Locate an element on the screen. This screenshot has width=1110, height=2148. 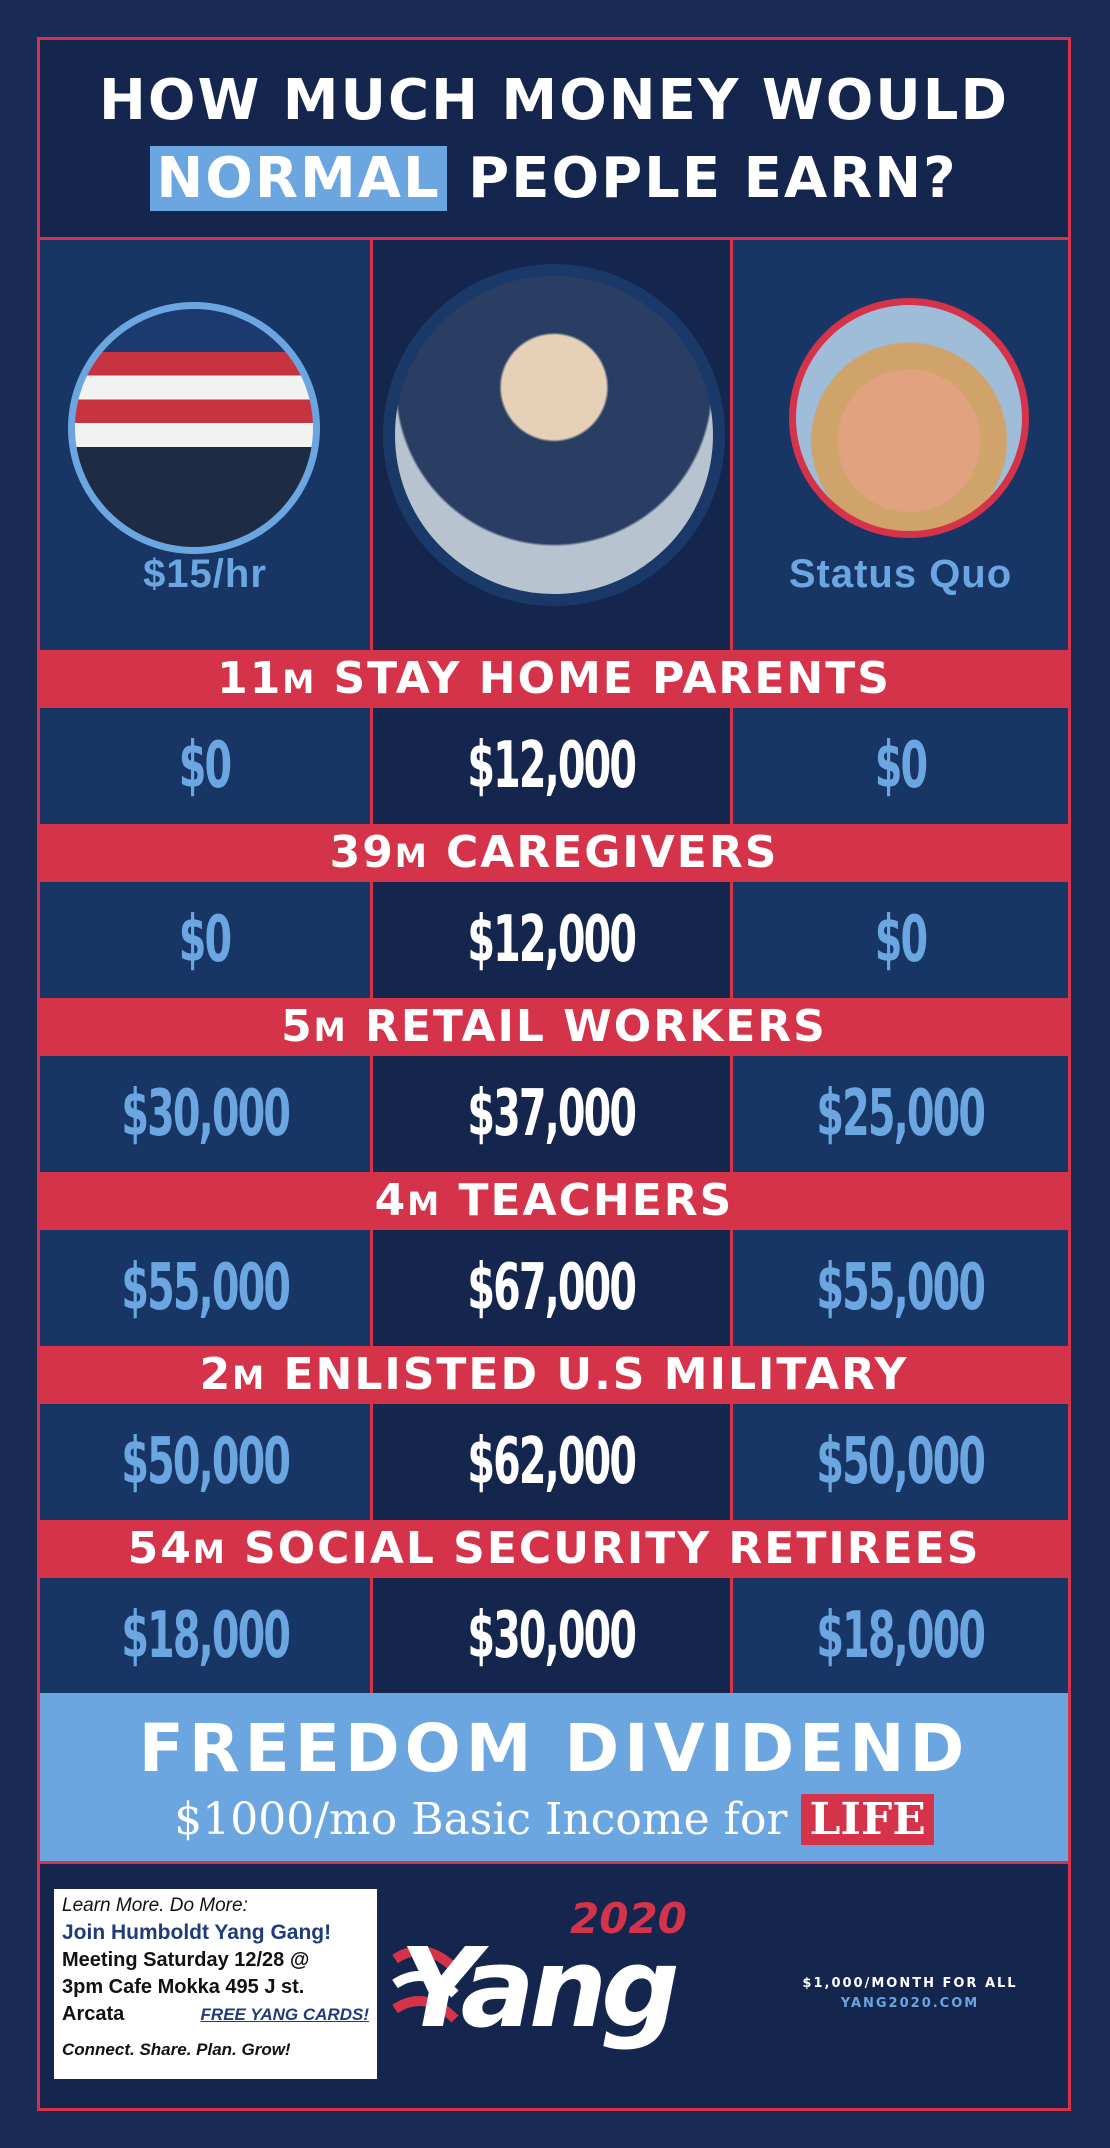
title-line-1: HOW MUCH MONEY WOULD is located at coordinates (554, 100).